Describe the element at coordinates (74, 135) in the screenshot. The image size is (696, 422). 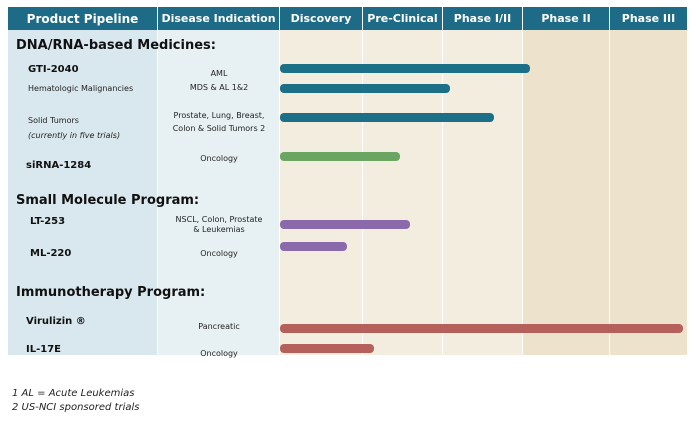
I see `product-solid-tumors-note: (currently in five trials)` at that location.